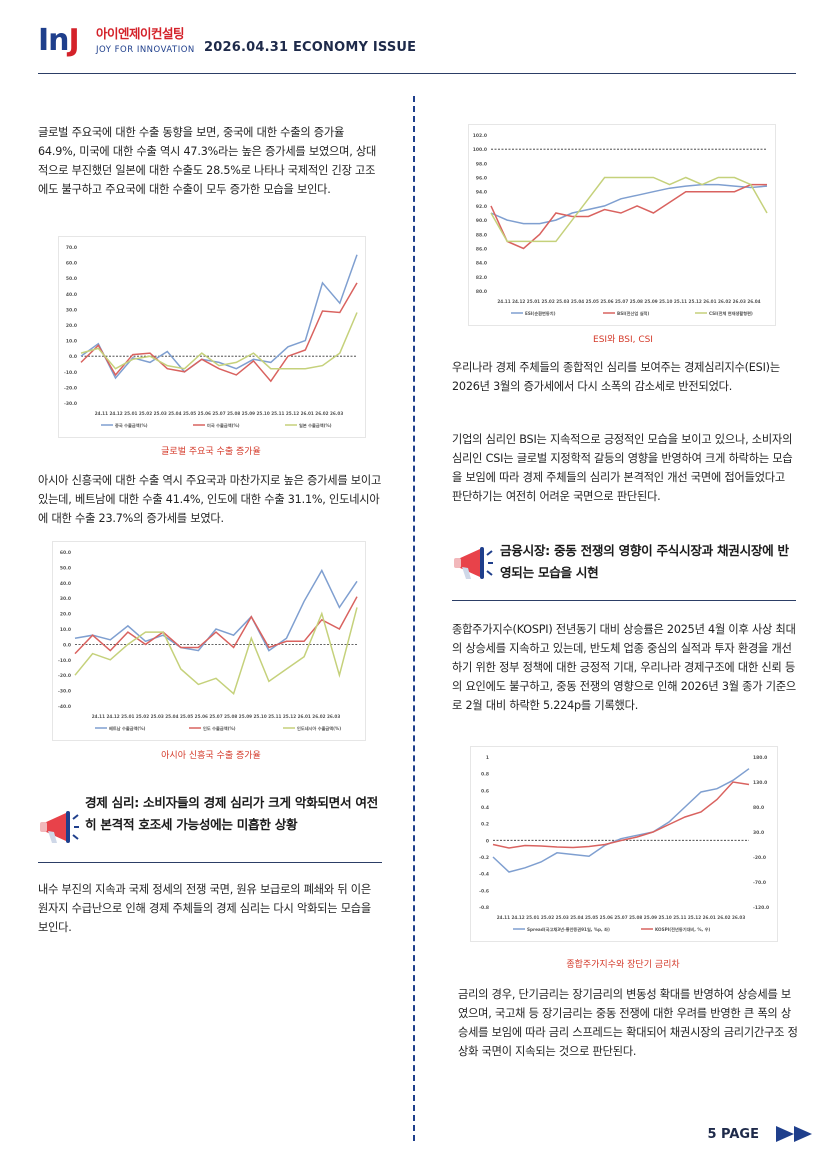  I want to click on legend-label: 중국 수출금액(%), so click(131, 425).